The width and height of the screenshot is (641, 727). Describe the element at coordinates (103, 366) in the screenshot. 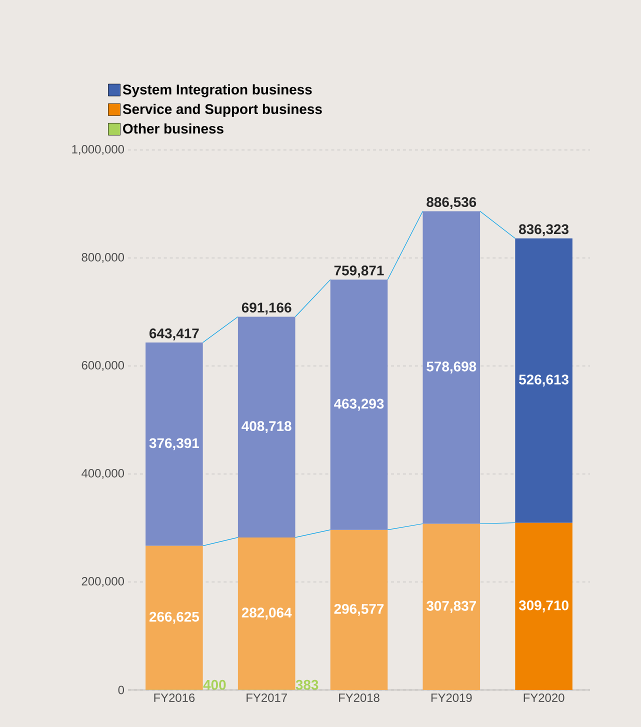

I see `y-tick-label: 600,000` at that location.